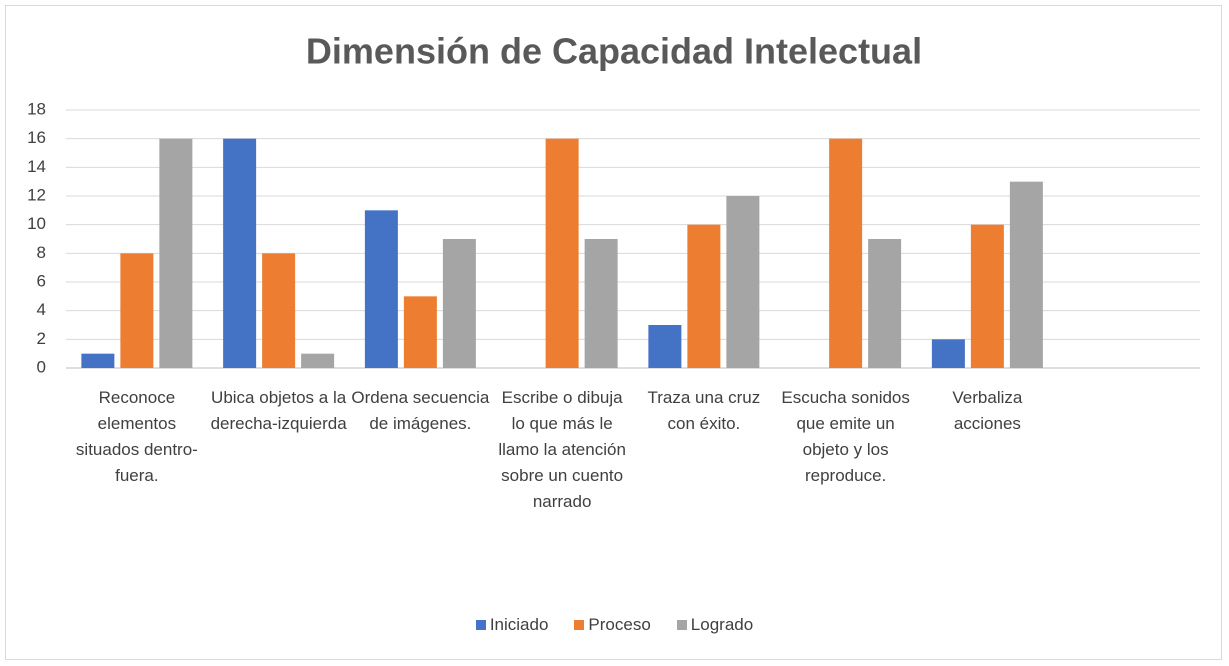  Describe the element at coordinates (36, 166) in the screenshot. I see `y-tick-label: 14` at that location.